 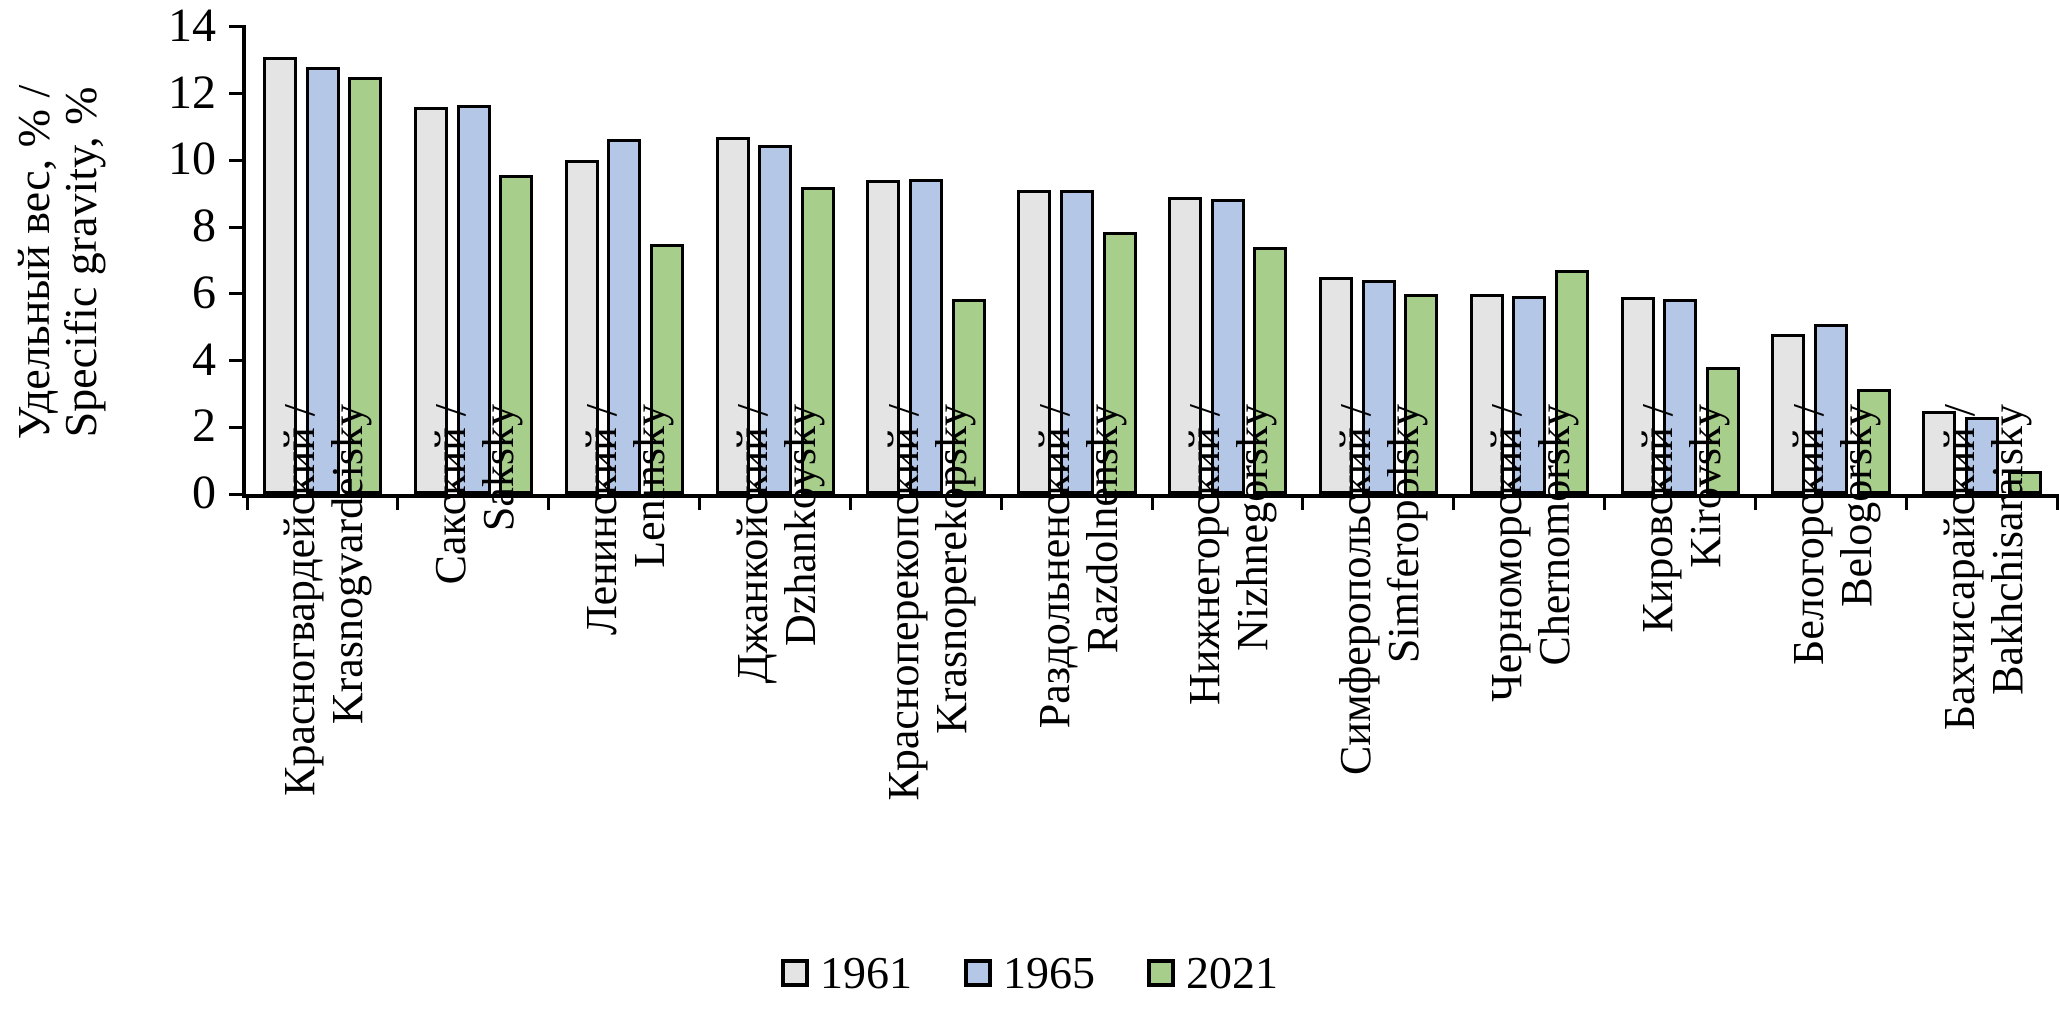 I want to click on legend: 1961 1965 2021, so click(x=1029, y=973).